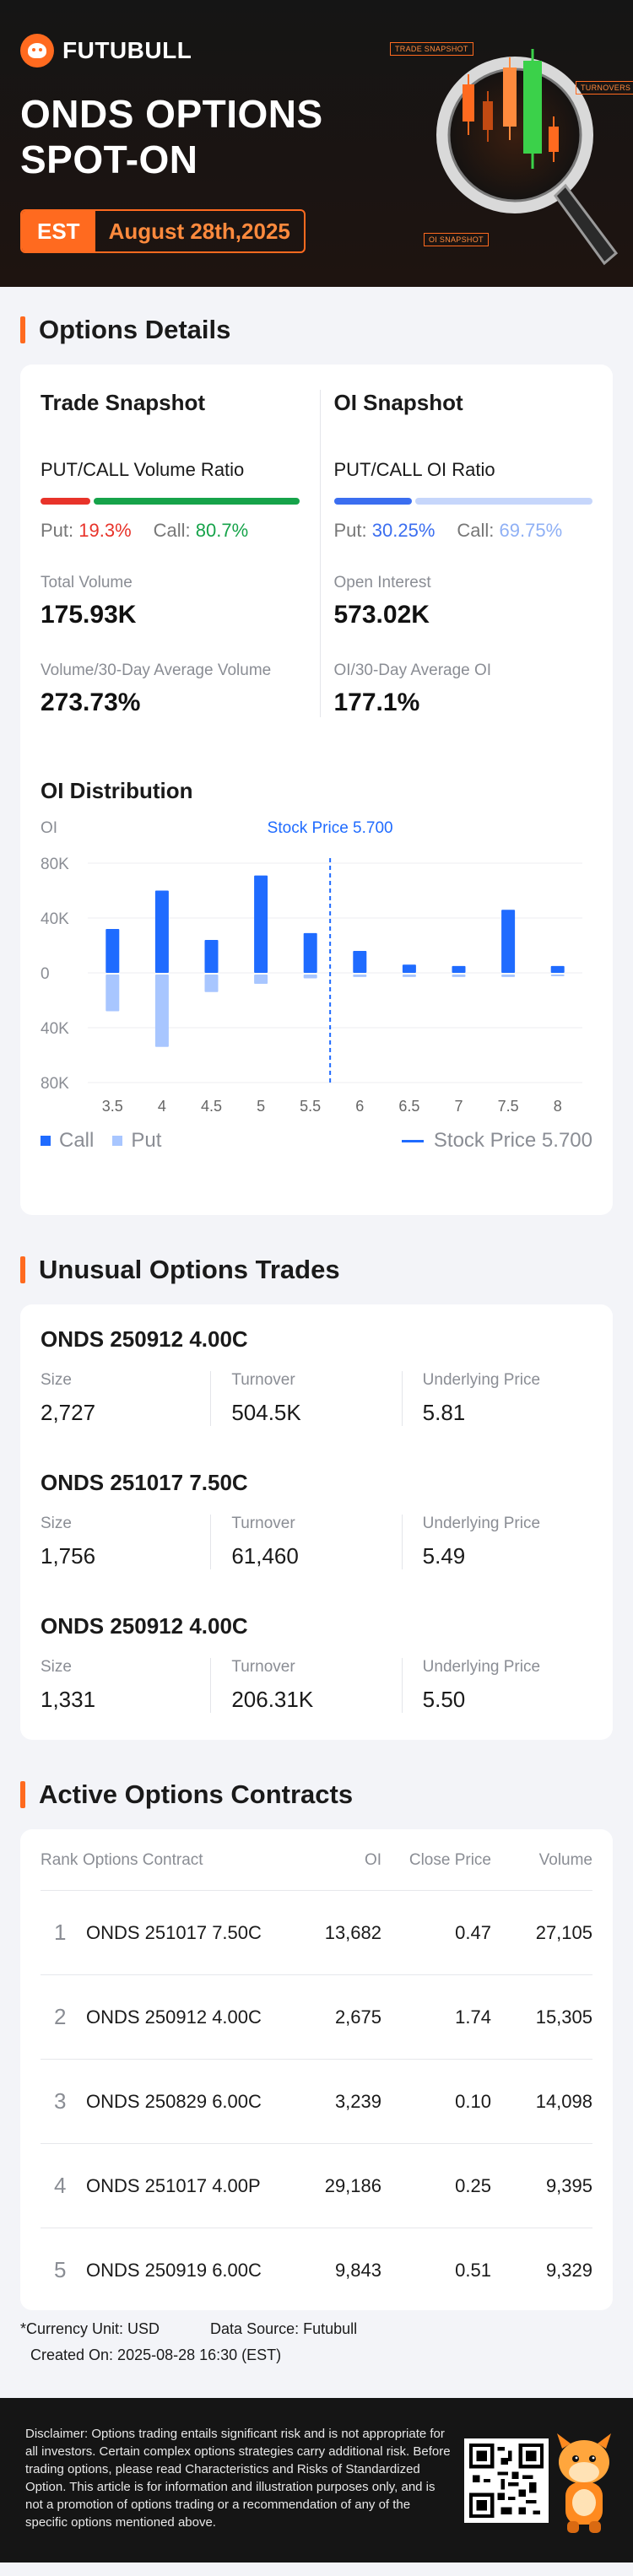 Image resolution: width=633 pixels, height=2576 pixels. I want to click on row-oi: 3,239, so click(357, 2101).